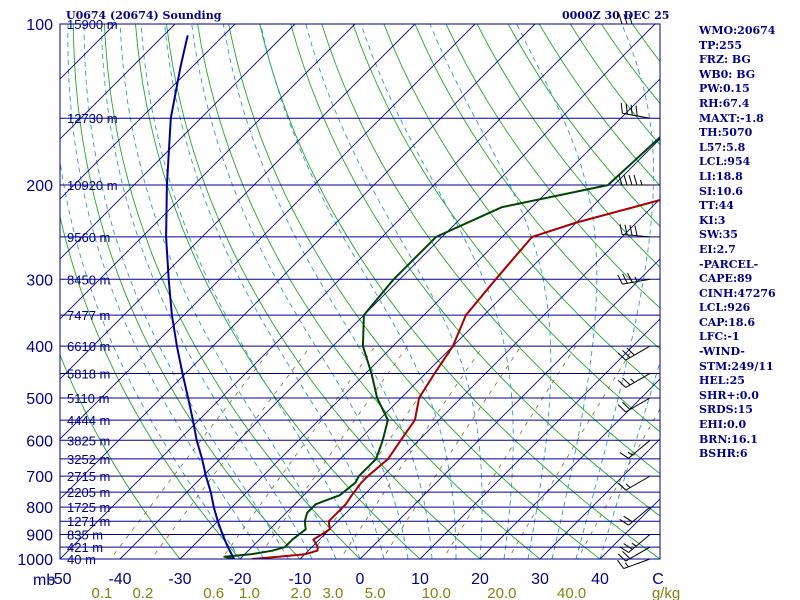  What do you see at coordinates (179, 579) in the screenshot?
I see `temperature-tick-label: -30` at bounding box center [179, 579].